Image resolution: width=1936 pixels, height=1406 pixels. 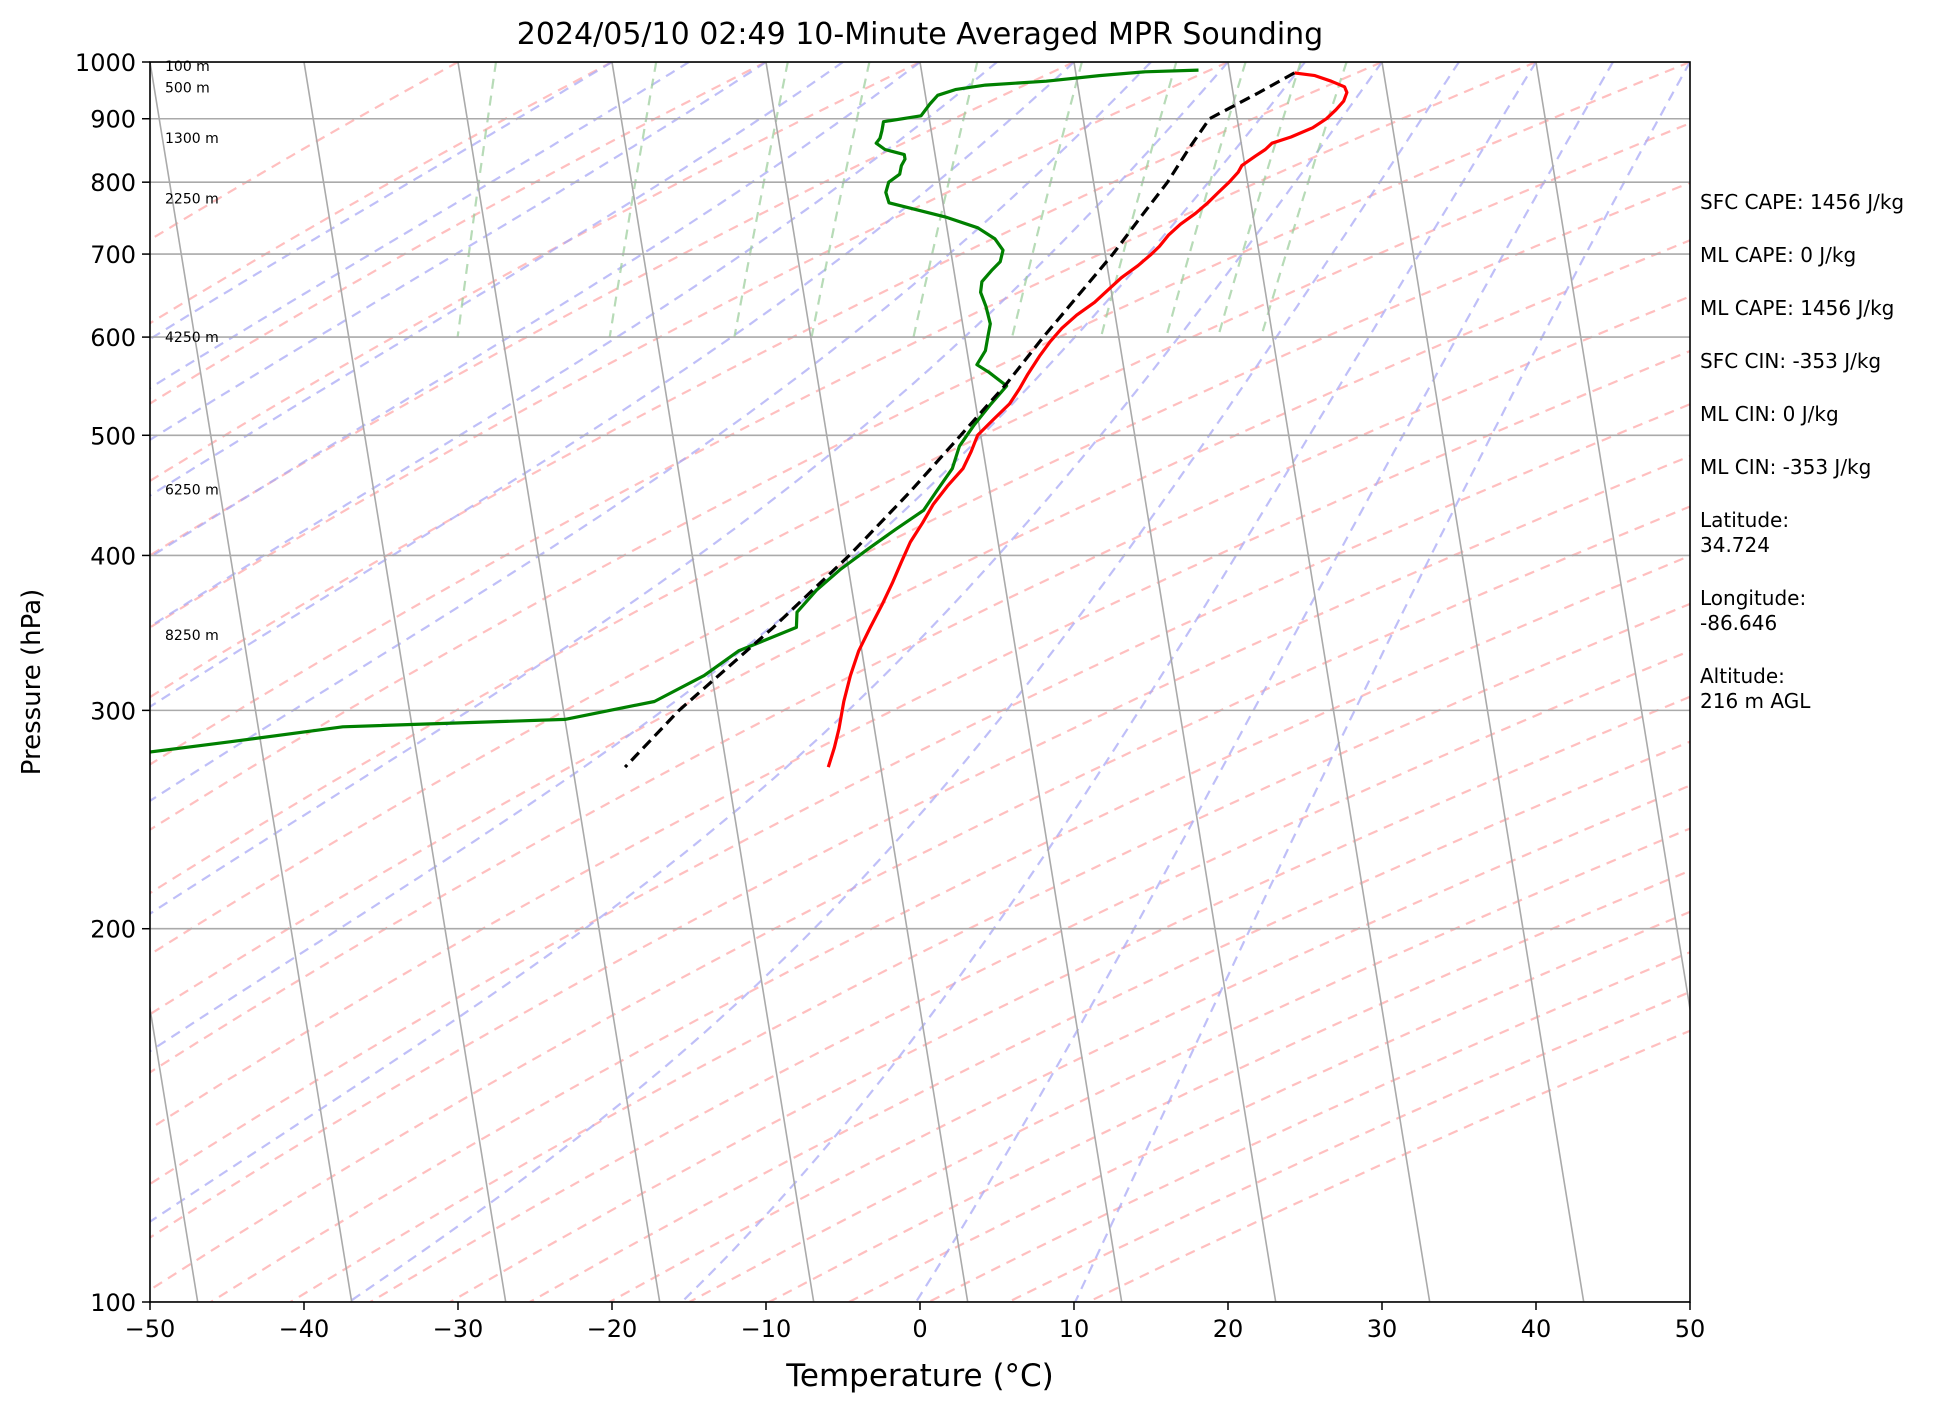 I want to click on latitude-label: Latitude:, so click(x=1745, y=520).